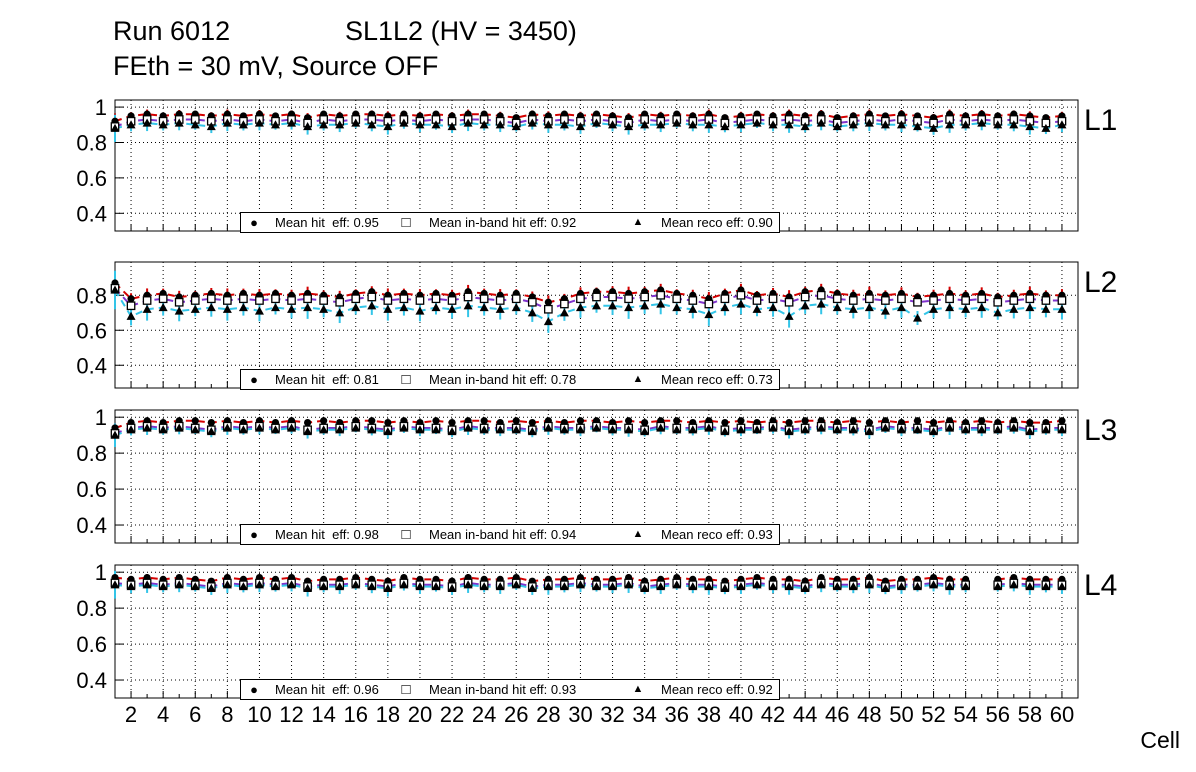  What do you see at coordinates (837, 714) in the screenshot?
I see `svg-text: 46` at bounding box center [837, 714].